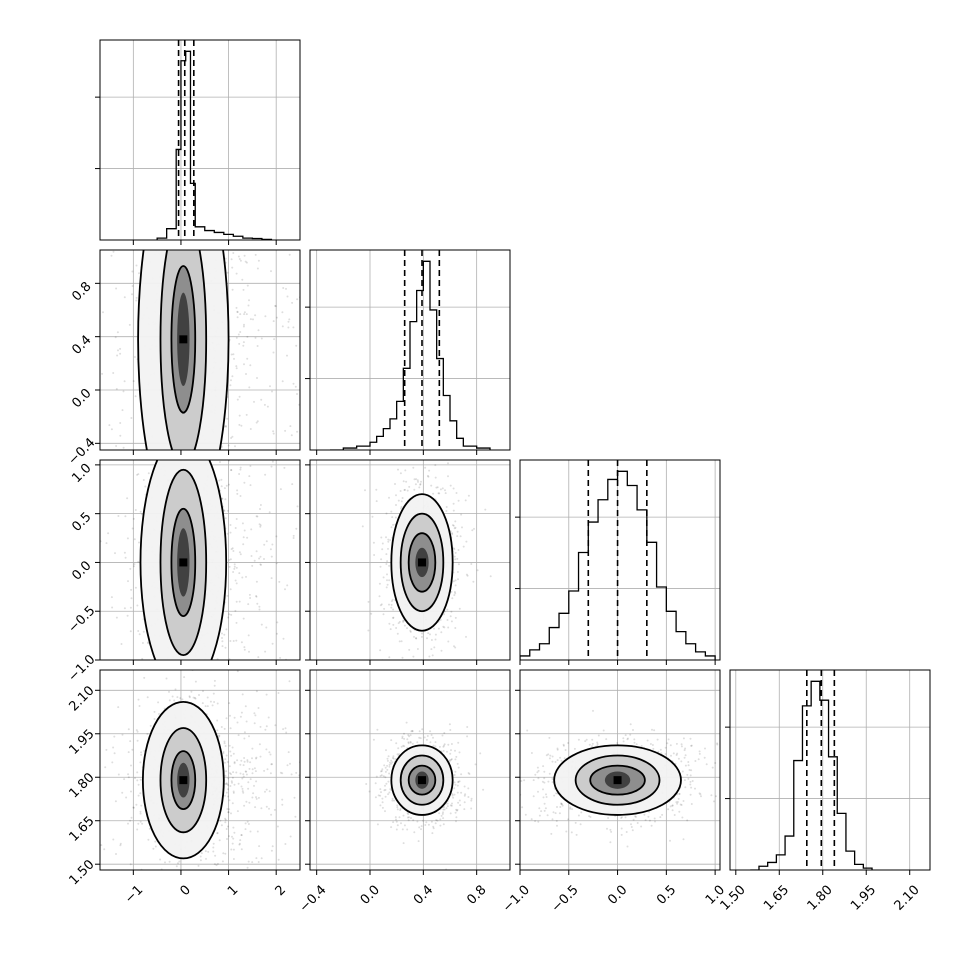 Image resolution: width=970 pixels, height=970 pixels. What do you see at coordinates (620, 560) in the screenshot?
I see `panel-bg` at bounding box center [620, 560].